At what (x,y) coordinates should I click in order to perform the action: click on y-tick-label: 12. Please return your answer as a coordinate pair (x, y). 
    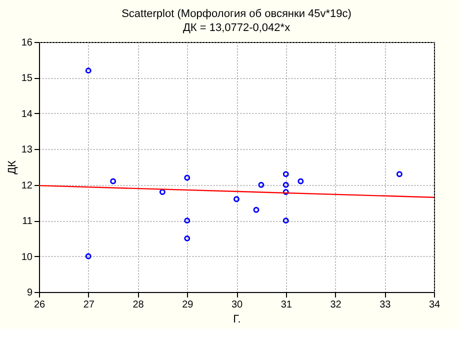
    Looking at the image, I should click on (27, 186).